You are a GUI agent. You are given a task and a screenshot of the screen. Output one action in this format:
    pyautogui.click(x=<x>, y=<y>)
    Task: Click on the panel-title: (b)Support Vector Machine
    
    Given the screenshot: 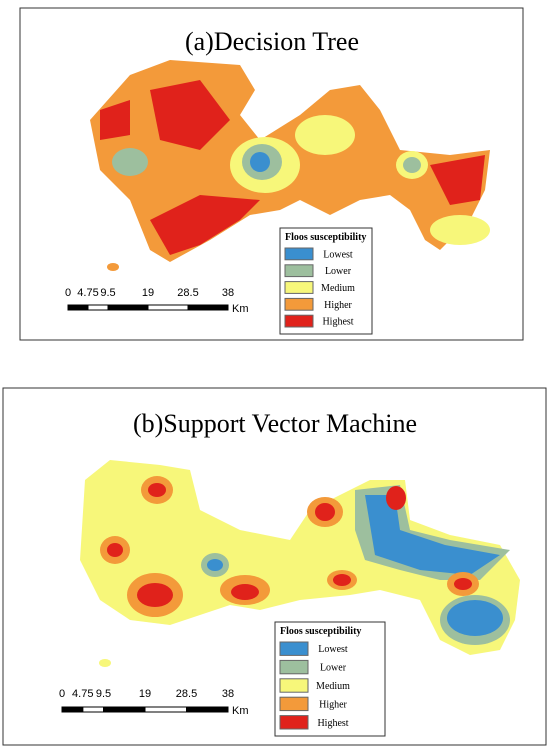 What is the action you would take?
    pyautogui.click(x=275, y=423)
    